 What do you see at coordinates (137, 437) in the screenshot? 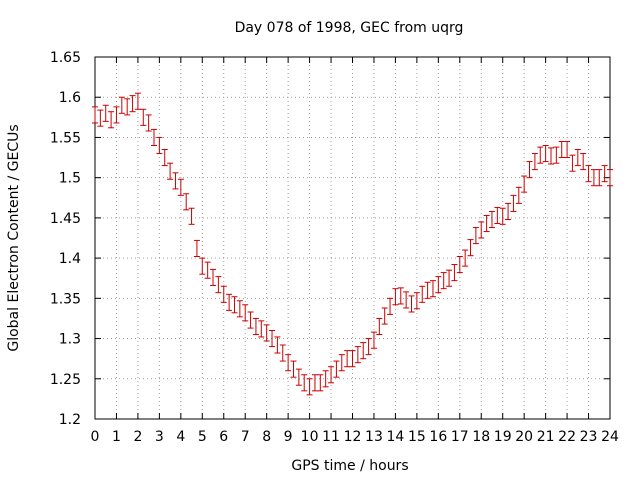
I see `x-tick-label: 2` at bounding box center [137, 437].